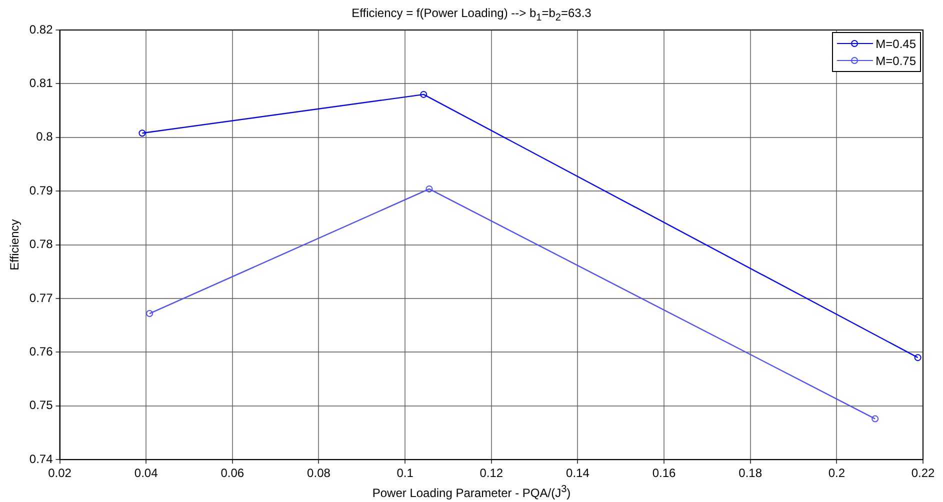 The image size is (943, 502). I want to click on x-tick-label: 0.18, so click(750, 473).